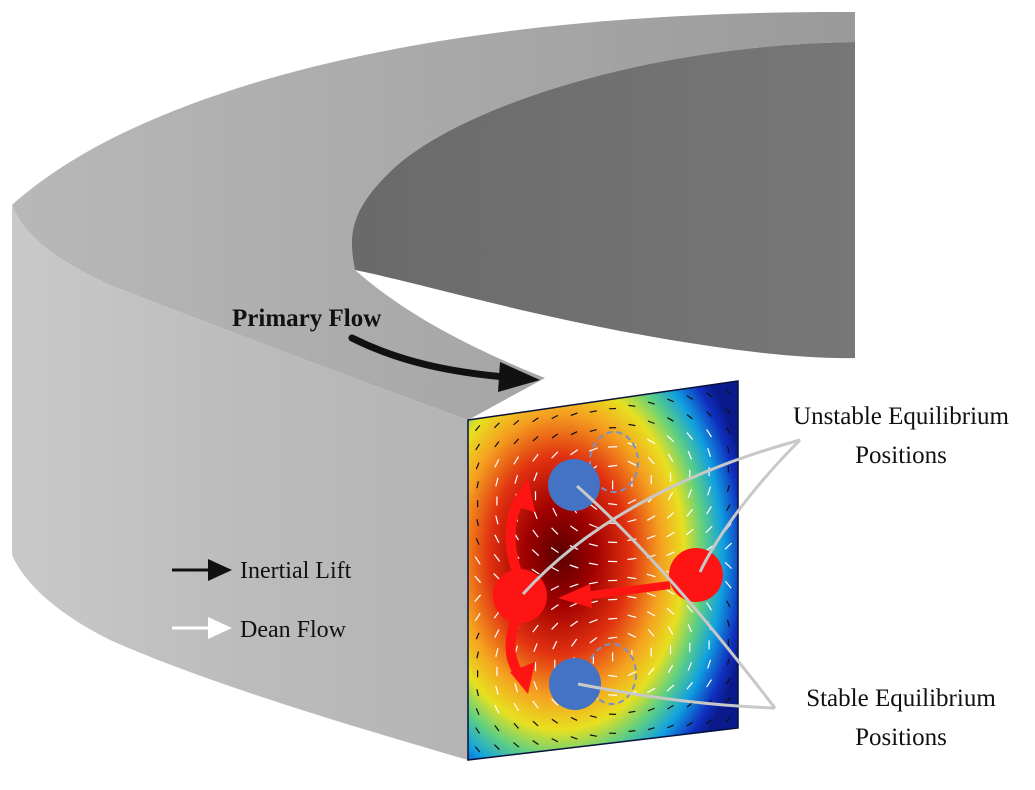 This screenshot has width=1035, height=790. Describe the element at coordinates (676, 696) in the screenshot. I see `pointer-stable-bottom` at that location.